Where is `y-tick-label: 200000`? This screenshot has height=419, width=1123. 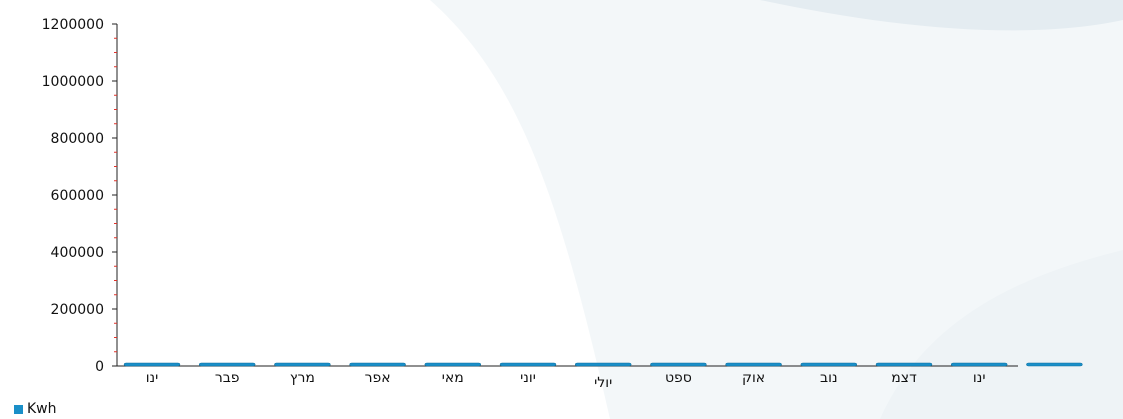 y-tick-label: 200000 is located at coordinates (77, 310).